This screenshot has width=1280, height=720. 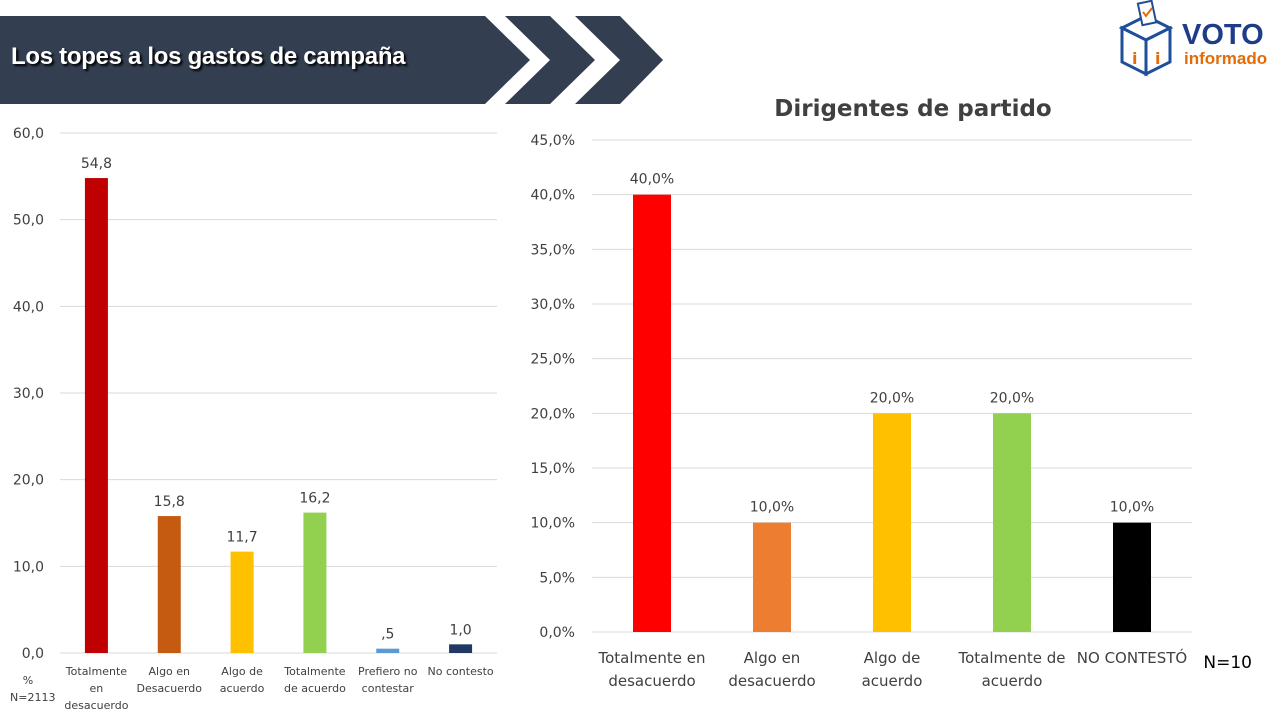 I want to click on data-label: 11,7, so click(x=241, y=538).